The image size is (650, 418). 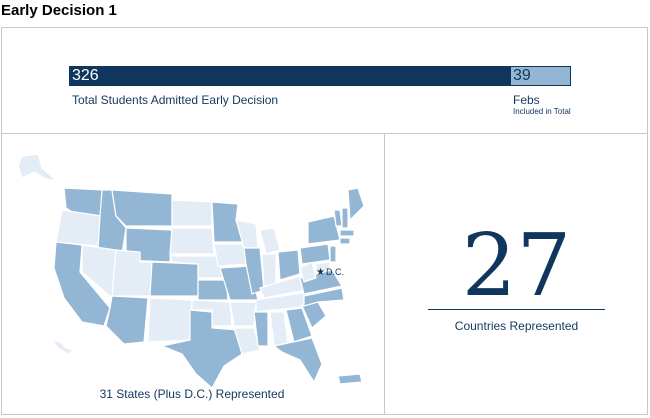 What do you see at coordinates (175, 100) in the screenshot?
I see `bar-admitted-label: Total Students Admitted Early Decision` at bounding box center [175, 100].